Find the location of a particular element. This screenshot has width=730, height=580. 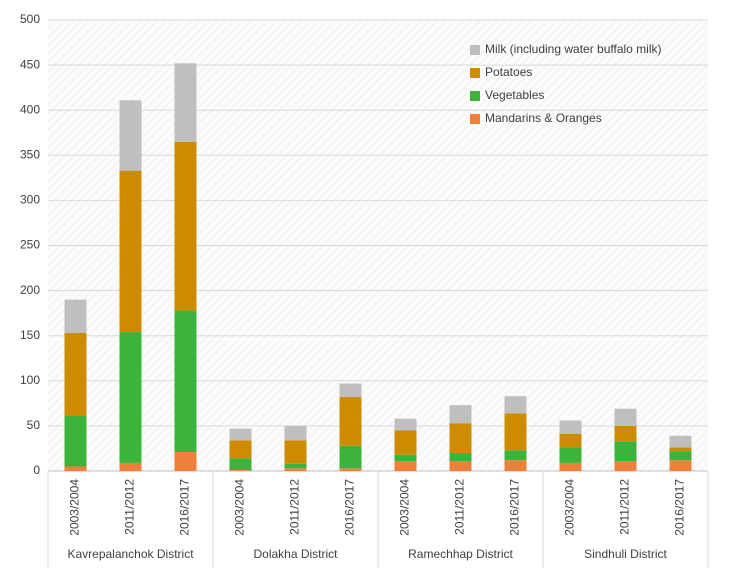

y-tick-label: 50 is located at coordinates (34, 425).